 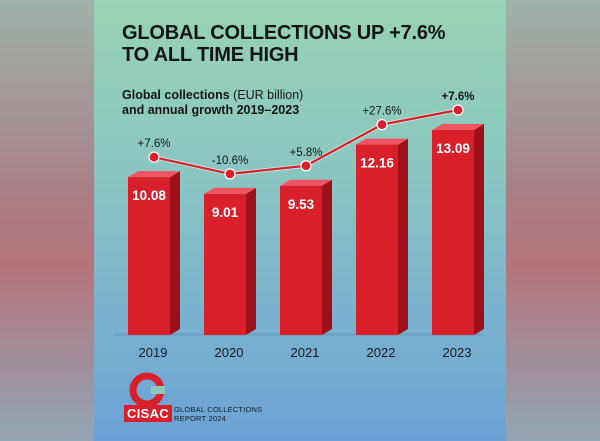 I want to click on bar-top-2019, so click(x=154, y=174).